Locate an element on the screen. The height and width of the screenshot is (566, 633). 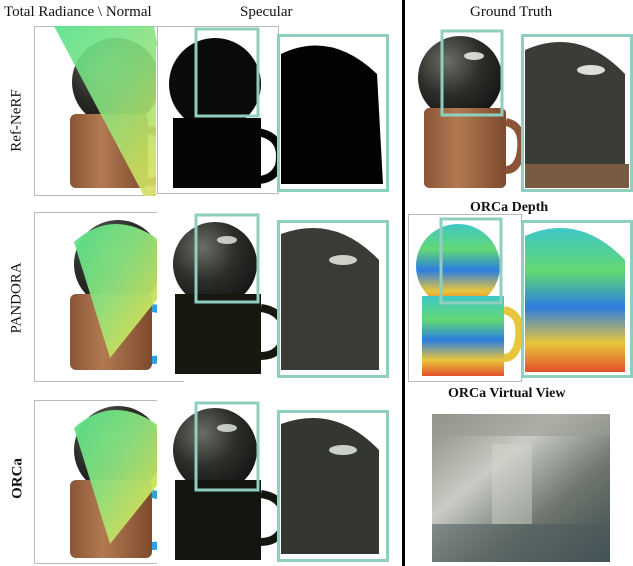
header-ground-truth: Ground Truth is located at coordinates (511, 12).